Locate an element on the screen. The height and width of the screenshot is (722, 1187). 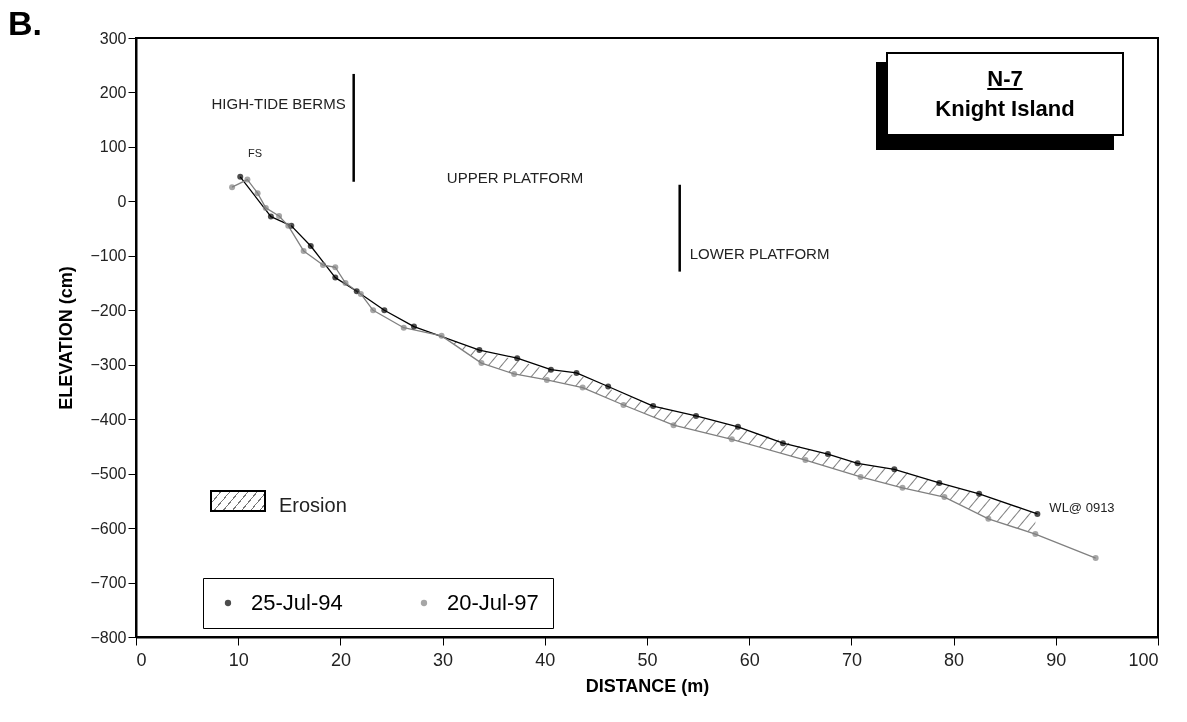
y-tick-label: −400 is located at coordinates (108, 419).